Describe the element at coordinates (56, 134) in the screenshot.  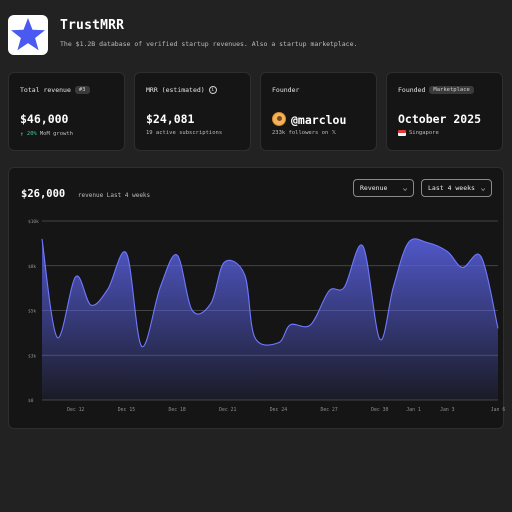
I see `growth-label: MoM growth` at that location.